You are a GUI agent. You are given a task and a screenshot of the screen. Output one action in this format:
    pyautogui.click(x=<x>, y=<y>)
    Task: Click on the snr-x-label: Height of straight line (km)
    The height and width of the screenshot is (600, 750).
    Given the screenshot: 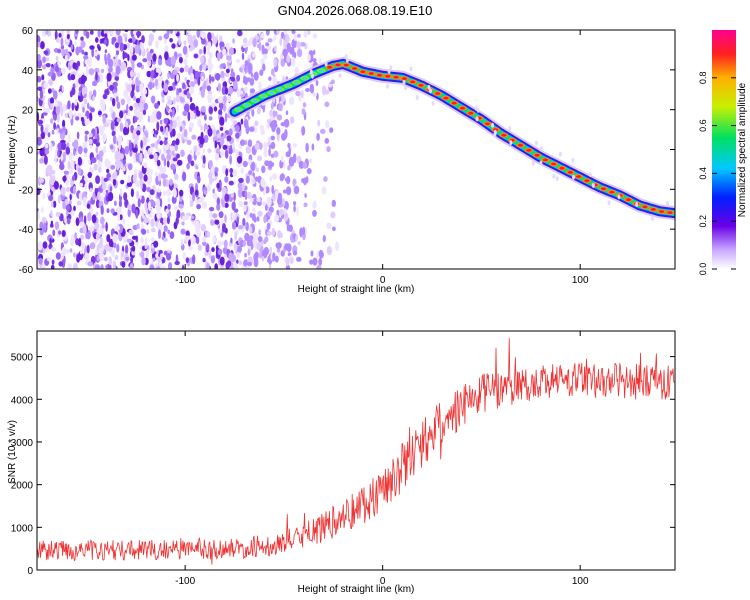 What is the action you would take?
    pyautogui.click(x=356, y=589)
    